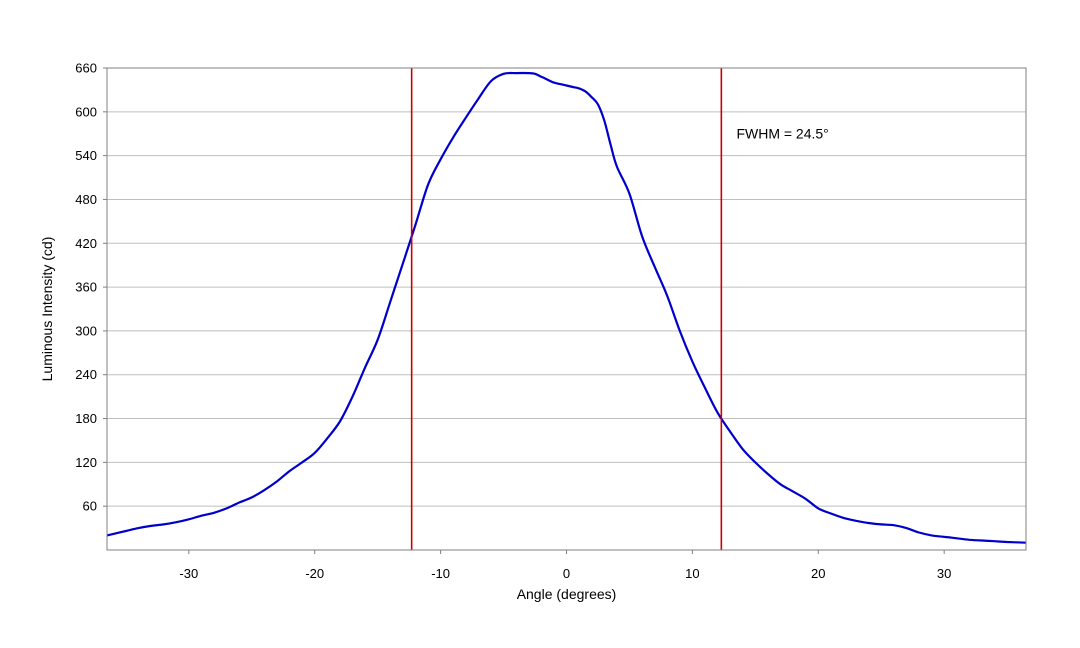 The image size is (1080, 648). What do you see at coordinates (692, 573) in the screenshot?
I see `x-tick-label: 10` at bounding box center [692, 573].